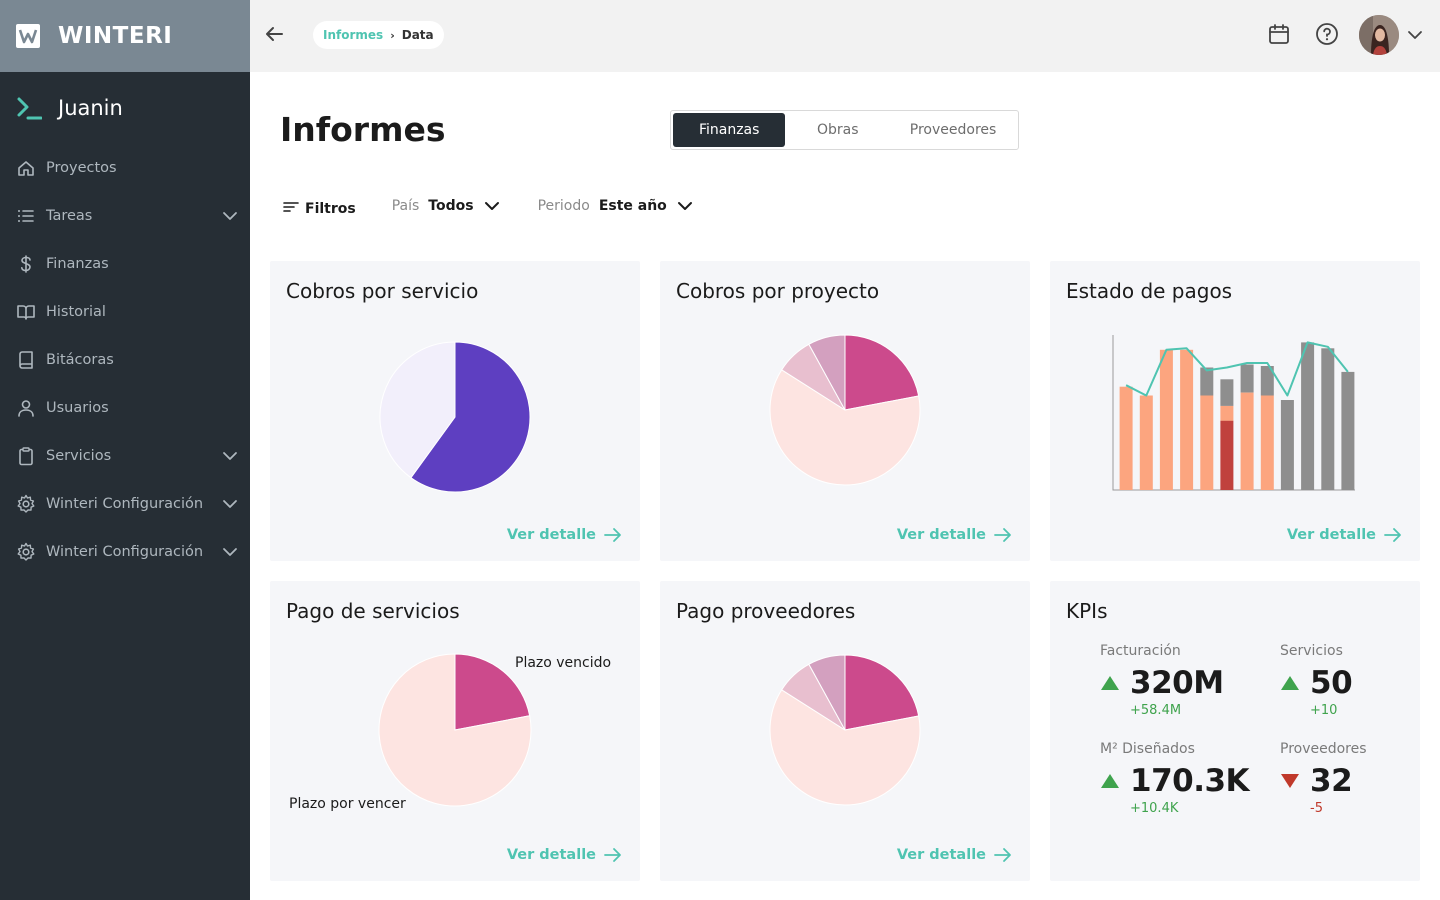  What do you see at coordinates (125, 108) in the screenshot?
I see `user-profile: Juanin` at bounding box center [125, 108].